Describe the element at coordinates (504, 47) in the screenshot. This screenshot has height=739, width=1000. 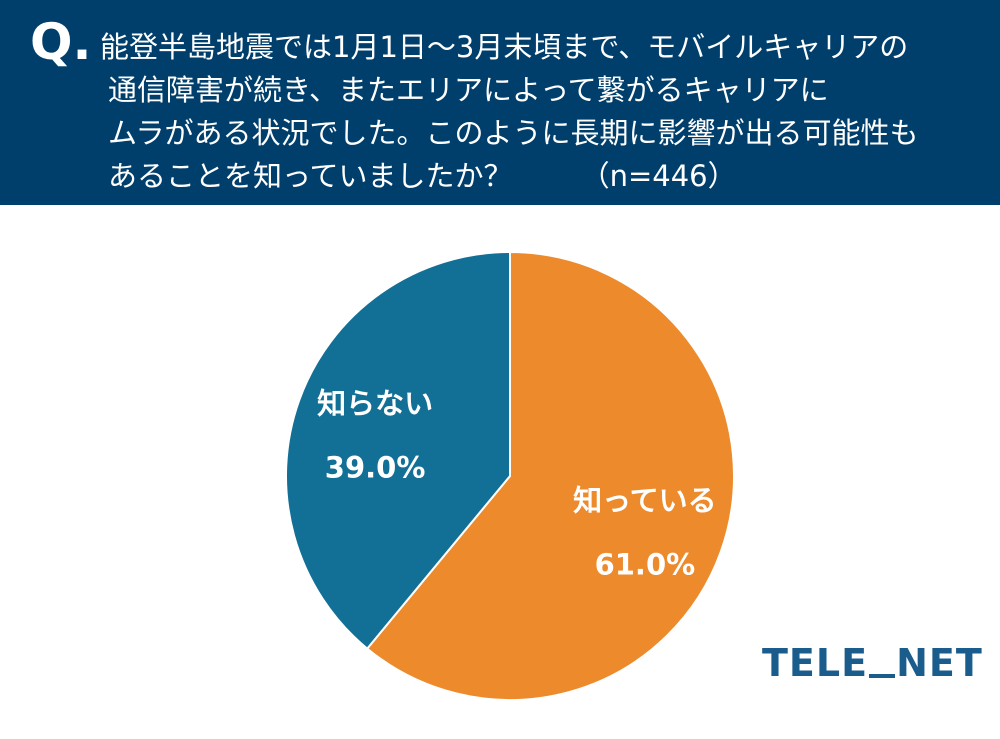
I see `question-line-1: 能登半島地震では1月1日～3月末頃まで、モバイルキャリアの` at that location.